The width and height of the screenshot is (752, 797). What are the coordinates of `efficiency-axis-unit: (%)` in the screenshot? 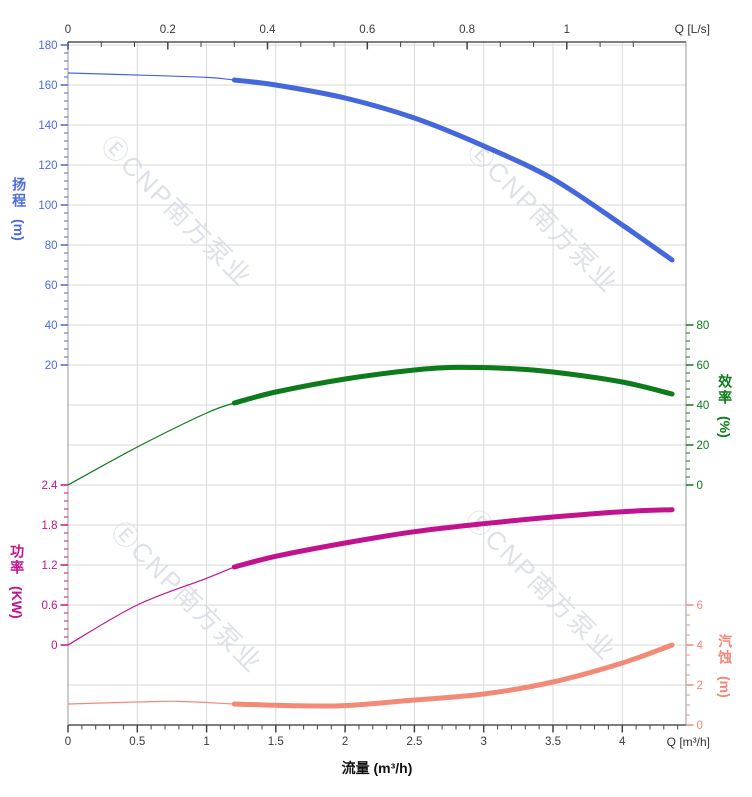 It's located at (725, 427).